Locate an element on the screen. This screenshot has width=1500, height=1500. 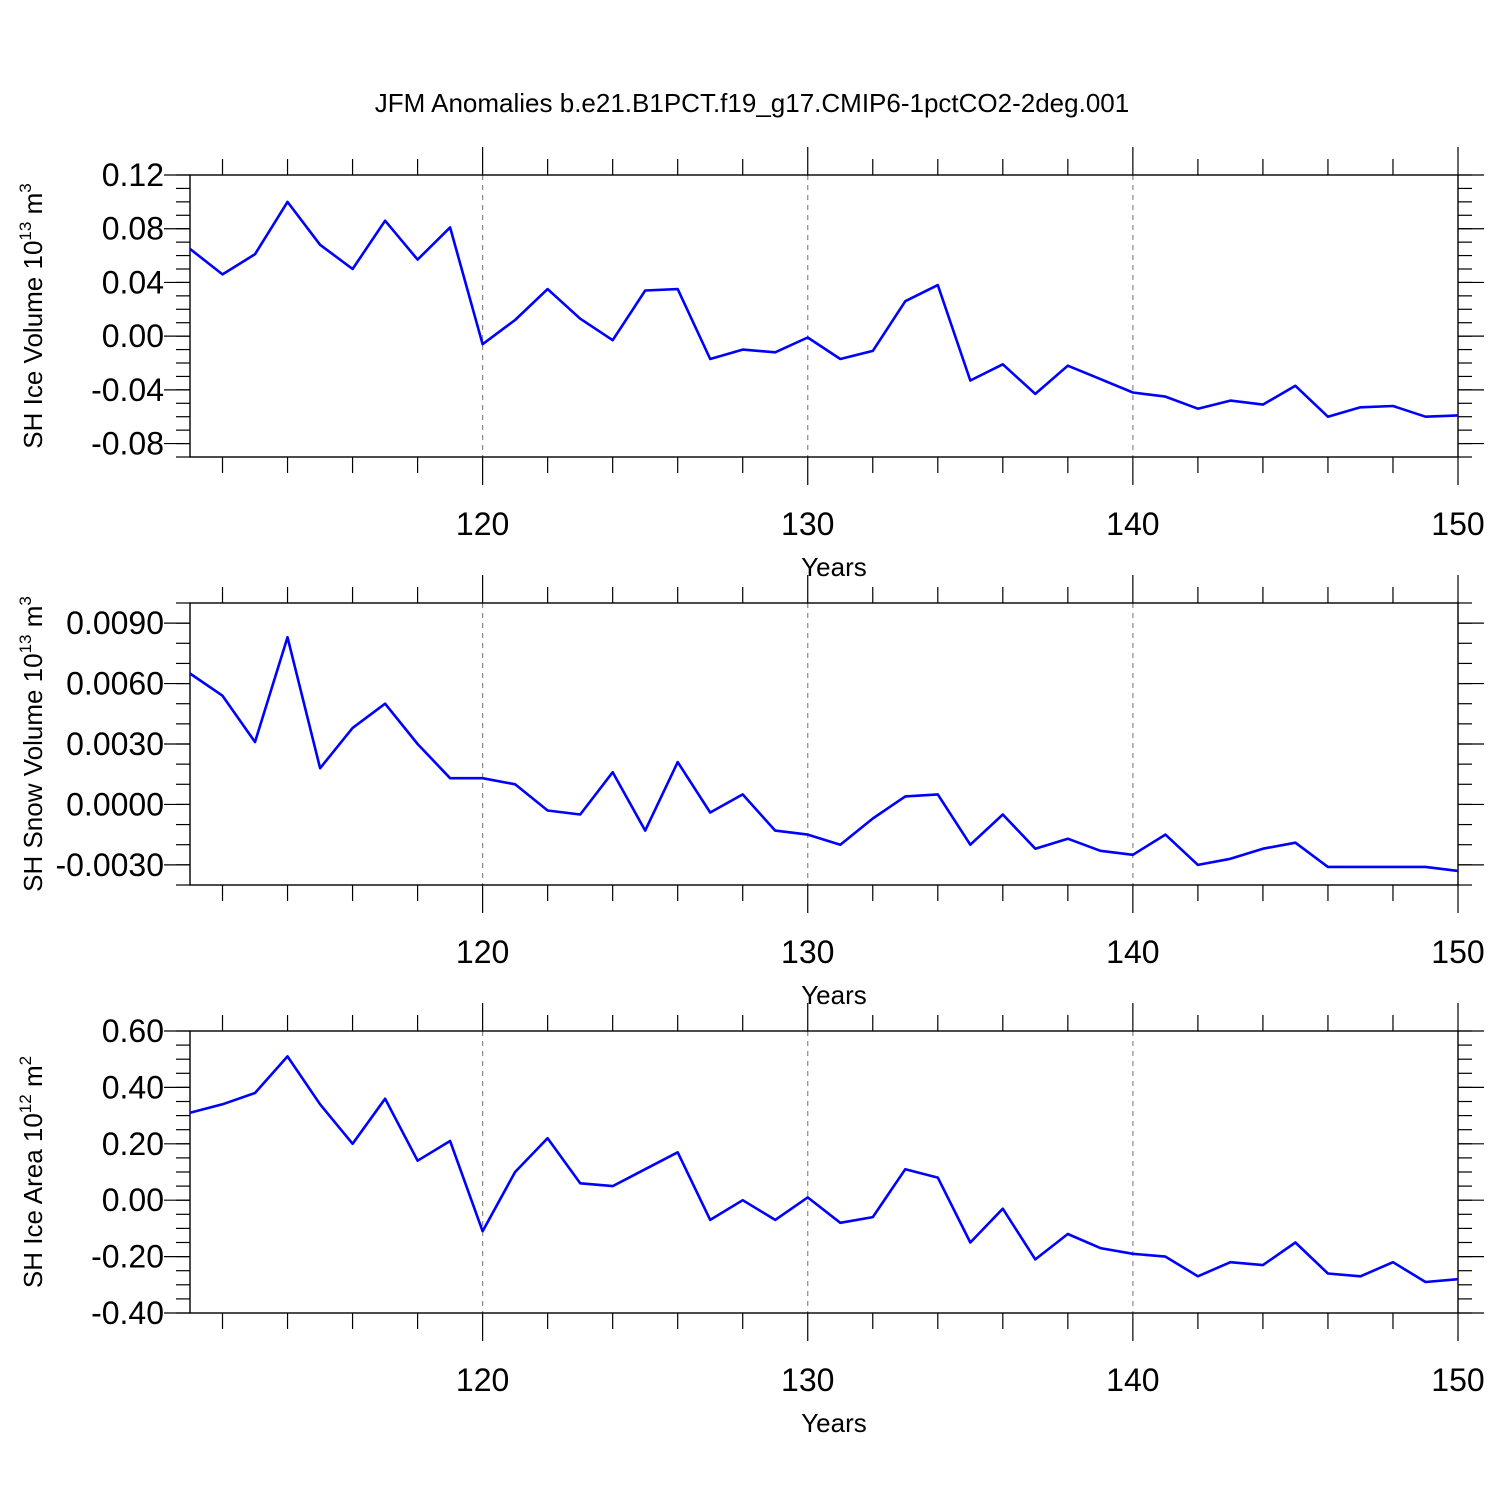
y-axis-title: SH Ice Volume 1013 m3 is located at coordinates (32, 315).